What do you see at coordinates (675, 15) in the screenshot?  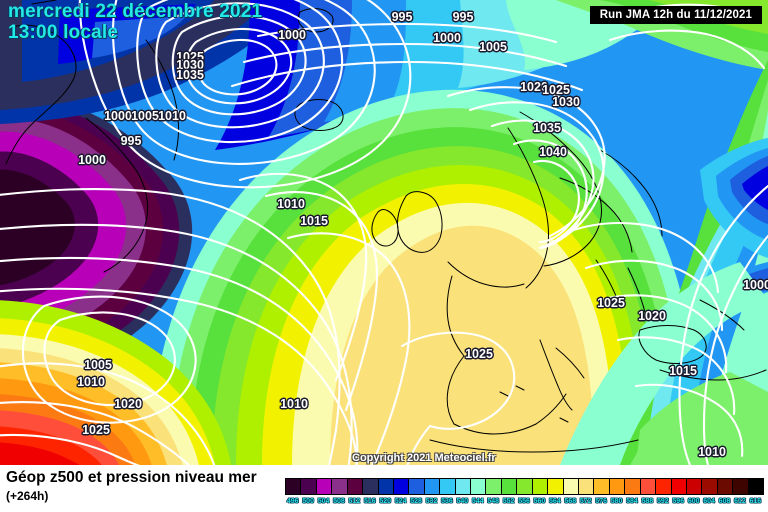 I see `model-run-banner: Run JMA 12h du 11/12/2021` at bounding box center [675, 15].